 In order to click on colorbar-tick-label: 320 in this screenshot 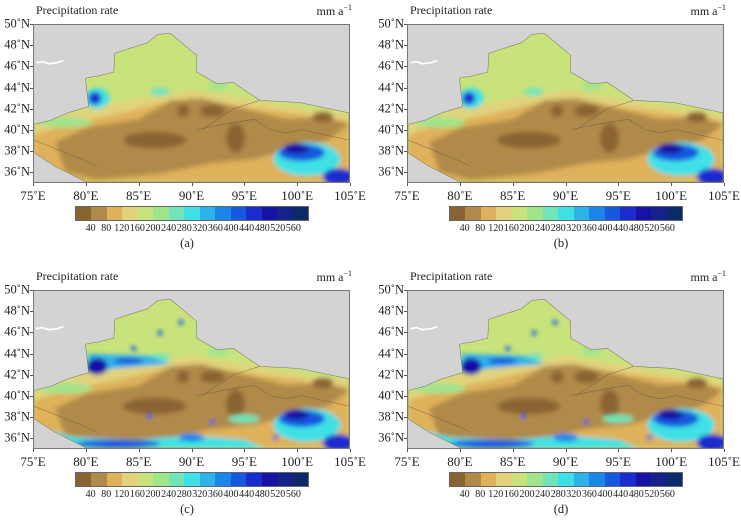, I will do `click(200, 228)`.